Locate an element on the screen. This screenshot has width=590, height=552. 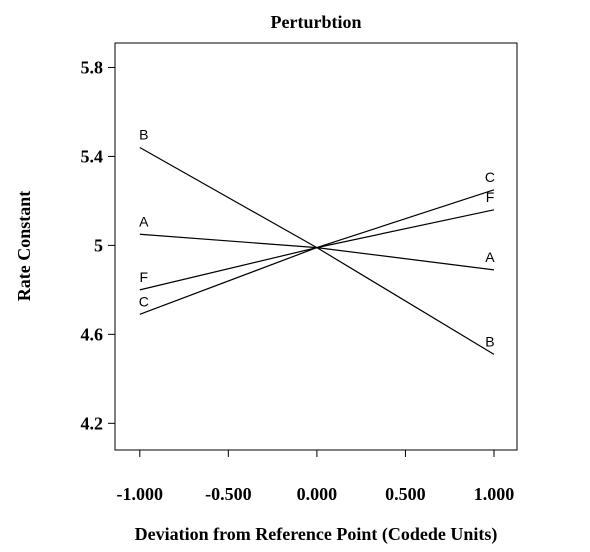
x-tick-label: -0.500 is located at coordinates (228, 494).